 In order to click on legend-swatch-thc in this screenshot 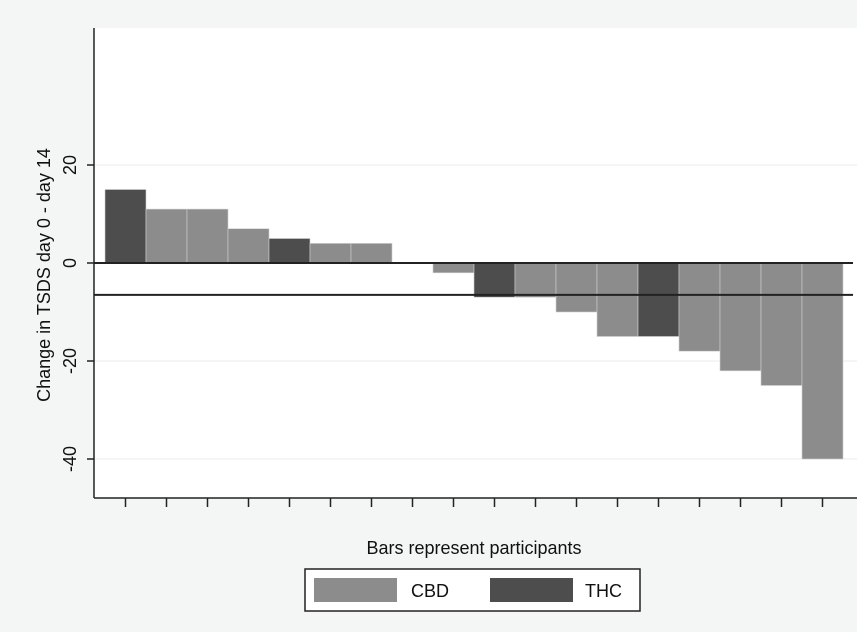, I will do `click(531, 590)`.